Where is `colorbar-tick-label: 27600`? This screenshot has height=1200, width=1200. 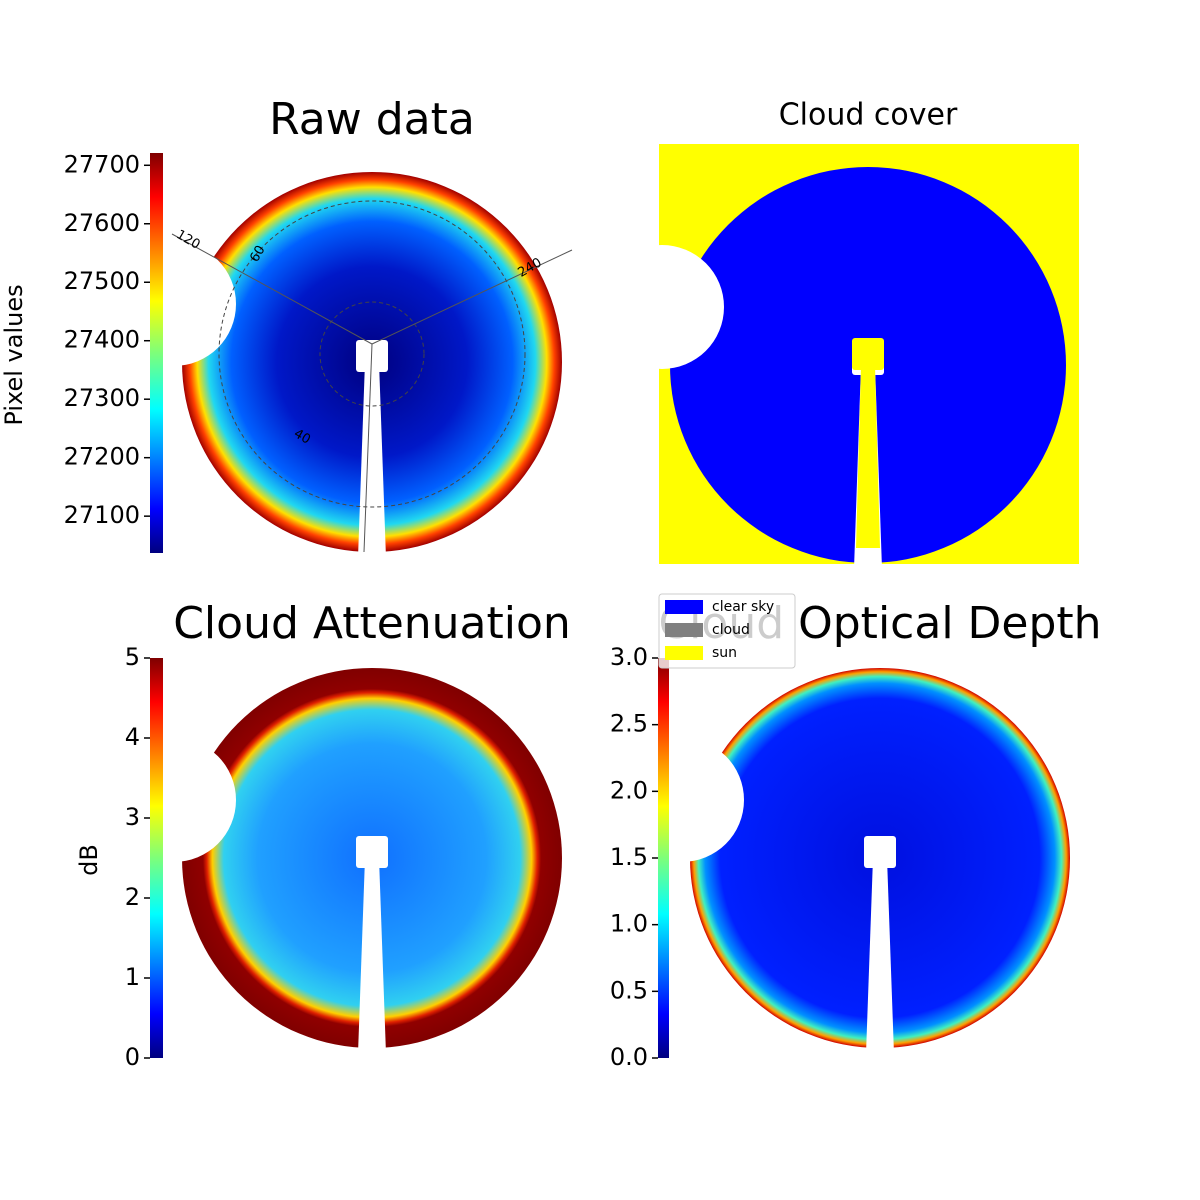 colorbar-tick-label: 27600 is located at coordinates (102, 223).